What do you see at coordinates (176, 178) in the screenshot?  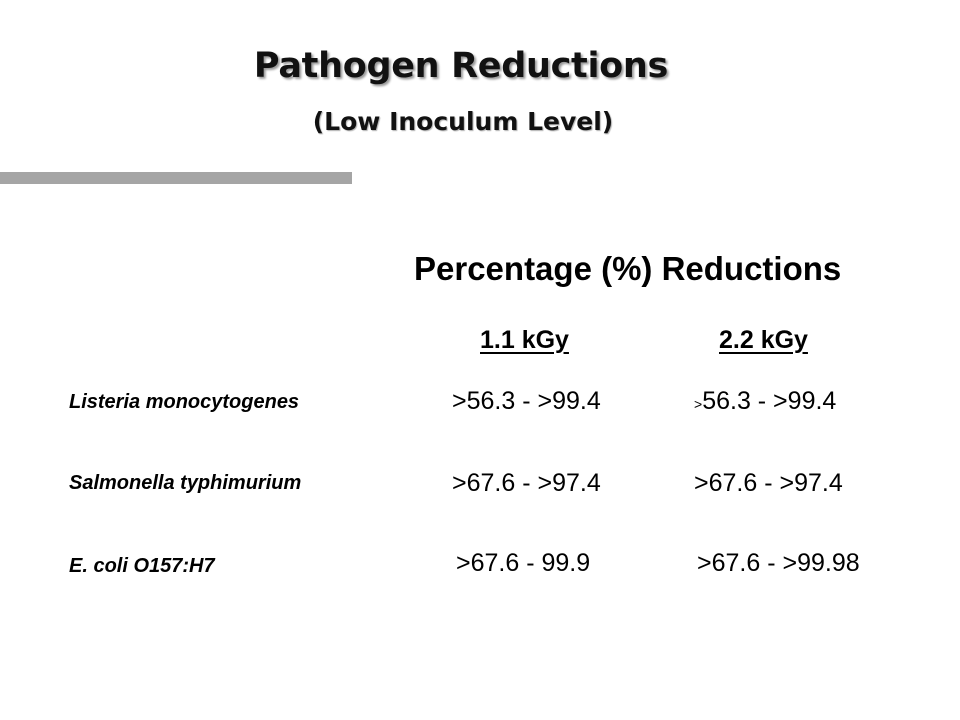 I see `title-underline-bar` at bounding box center [176, 178].